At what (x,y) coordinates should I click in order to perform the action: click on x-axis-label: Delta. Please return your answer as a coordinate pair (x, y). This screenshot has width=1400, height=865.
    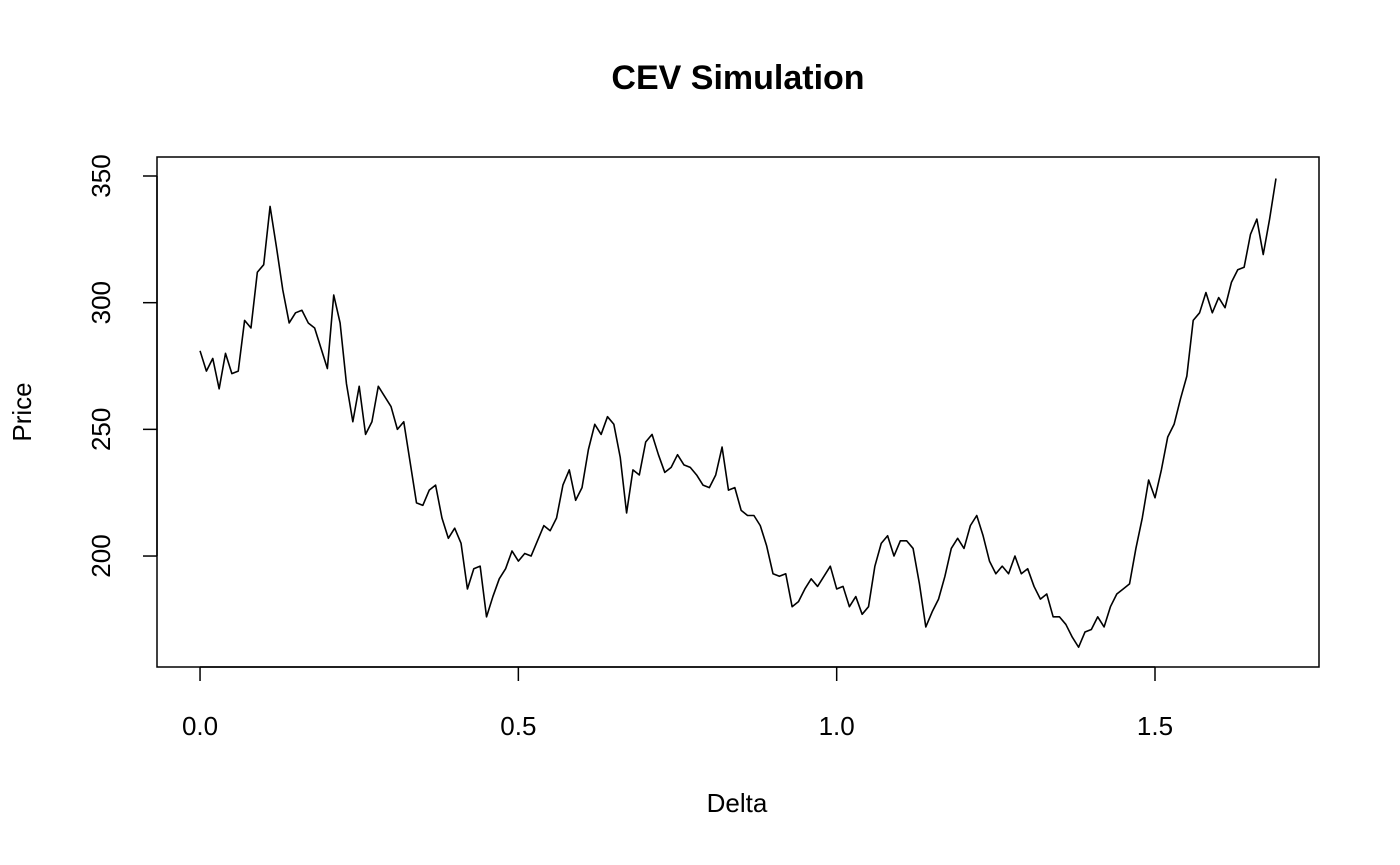
    Looking at the image, I should click on (737, 803).